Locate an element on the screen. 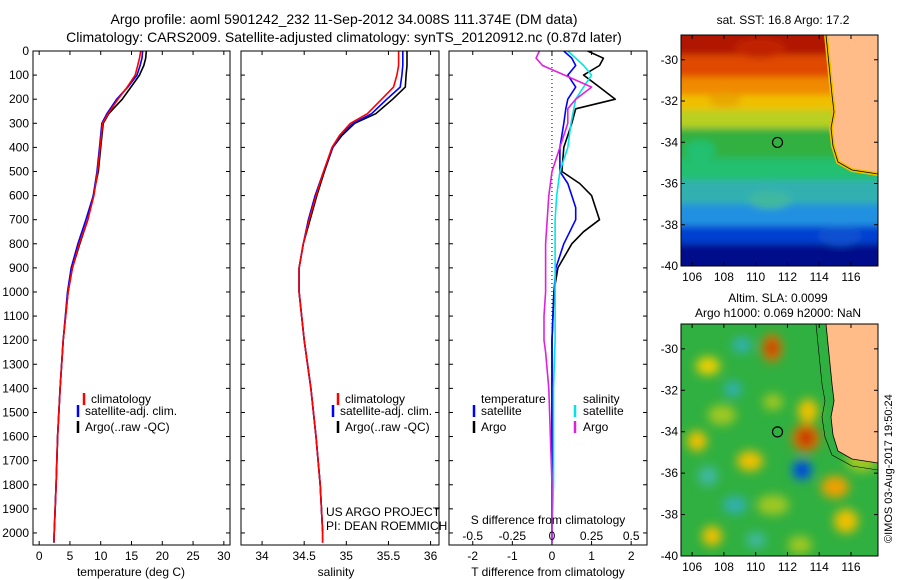  depth-tick-label: 1400 is located at coordinates (15, 388).